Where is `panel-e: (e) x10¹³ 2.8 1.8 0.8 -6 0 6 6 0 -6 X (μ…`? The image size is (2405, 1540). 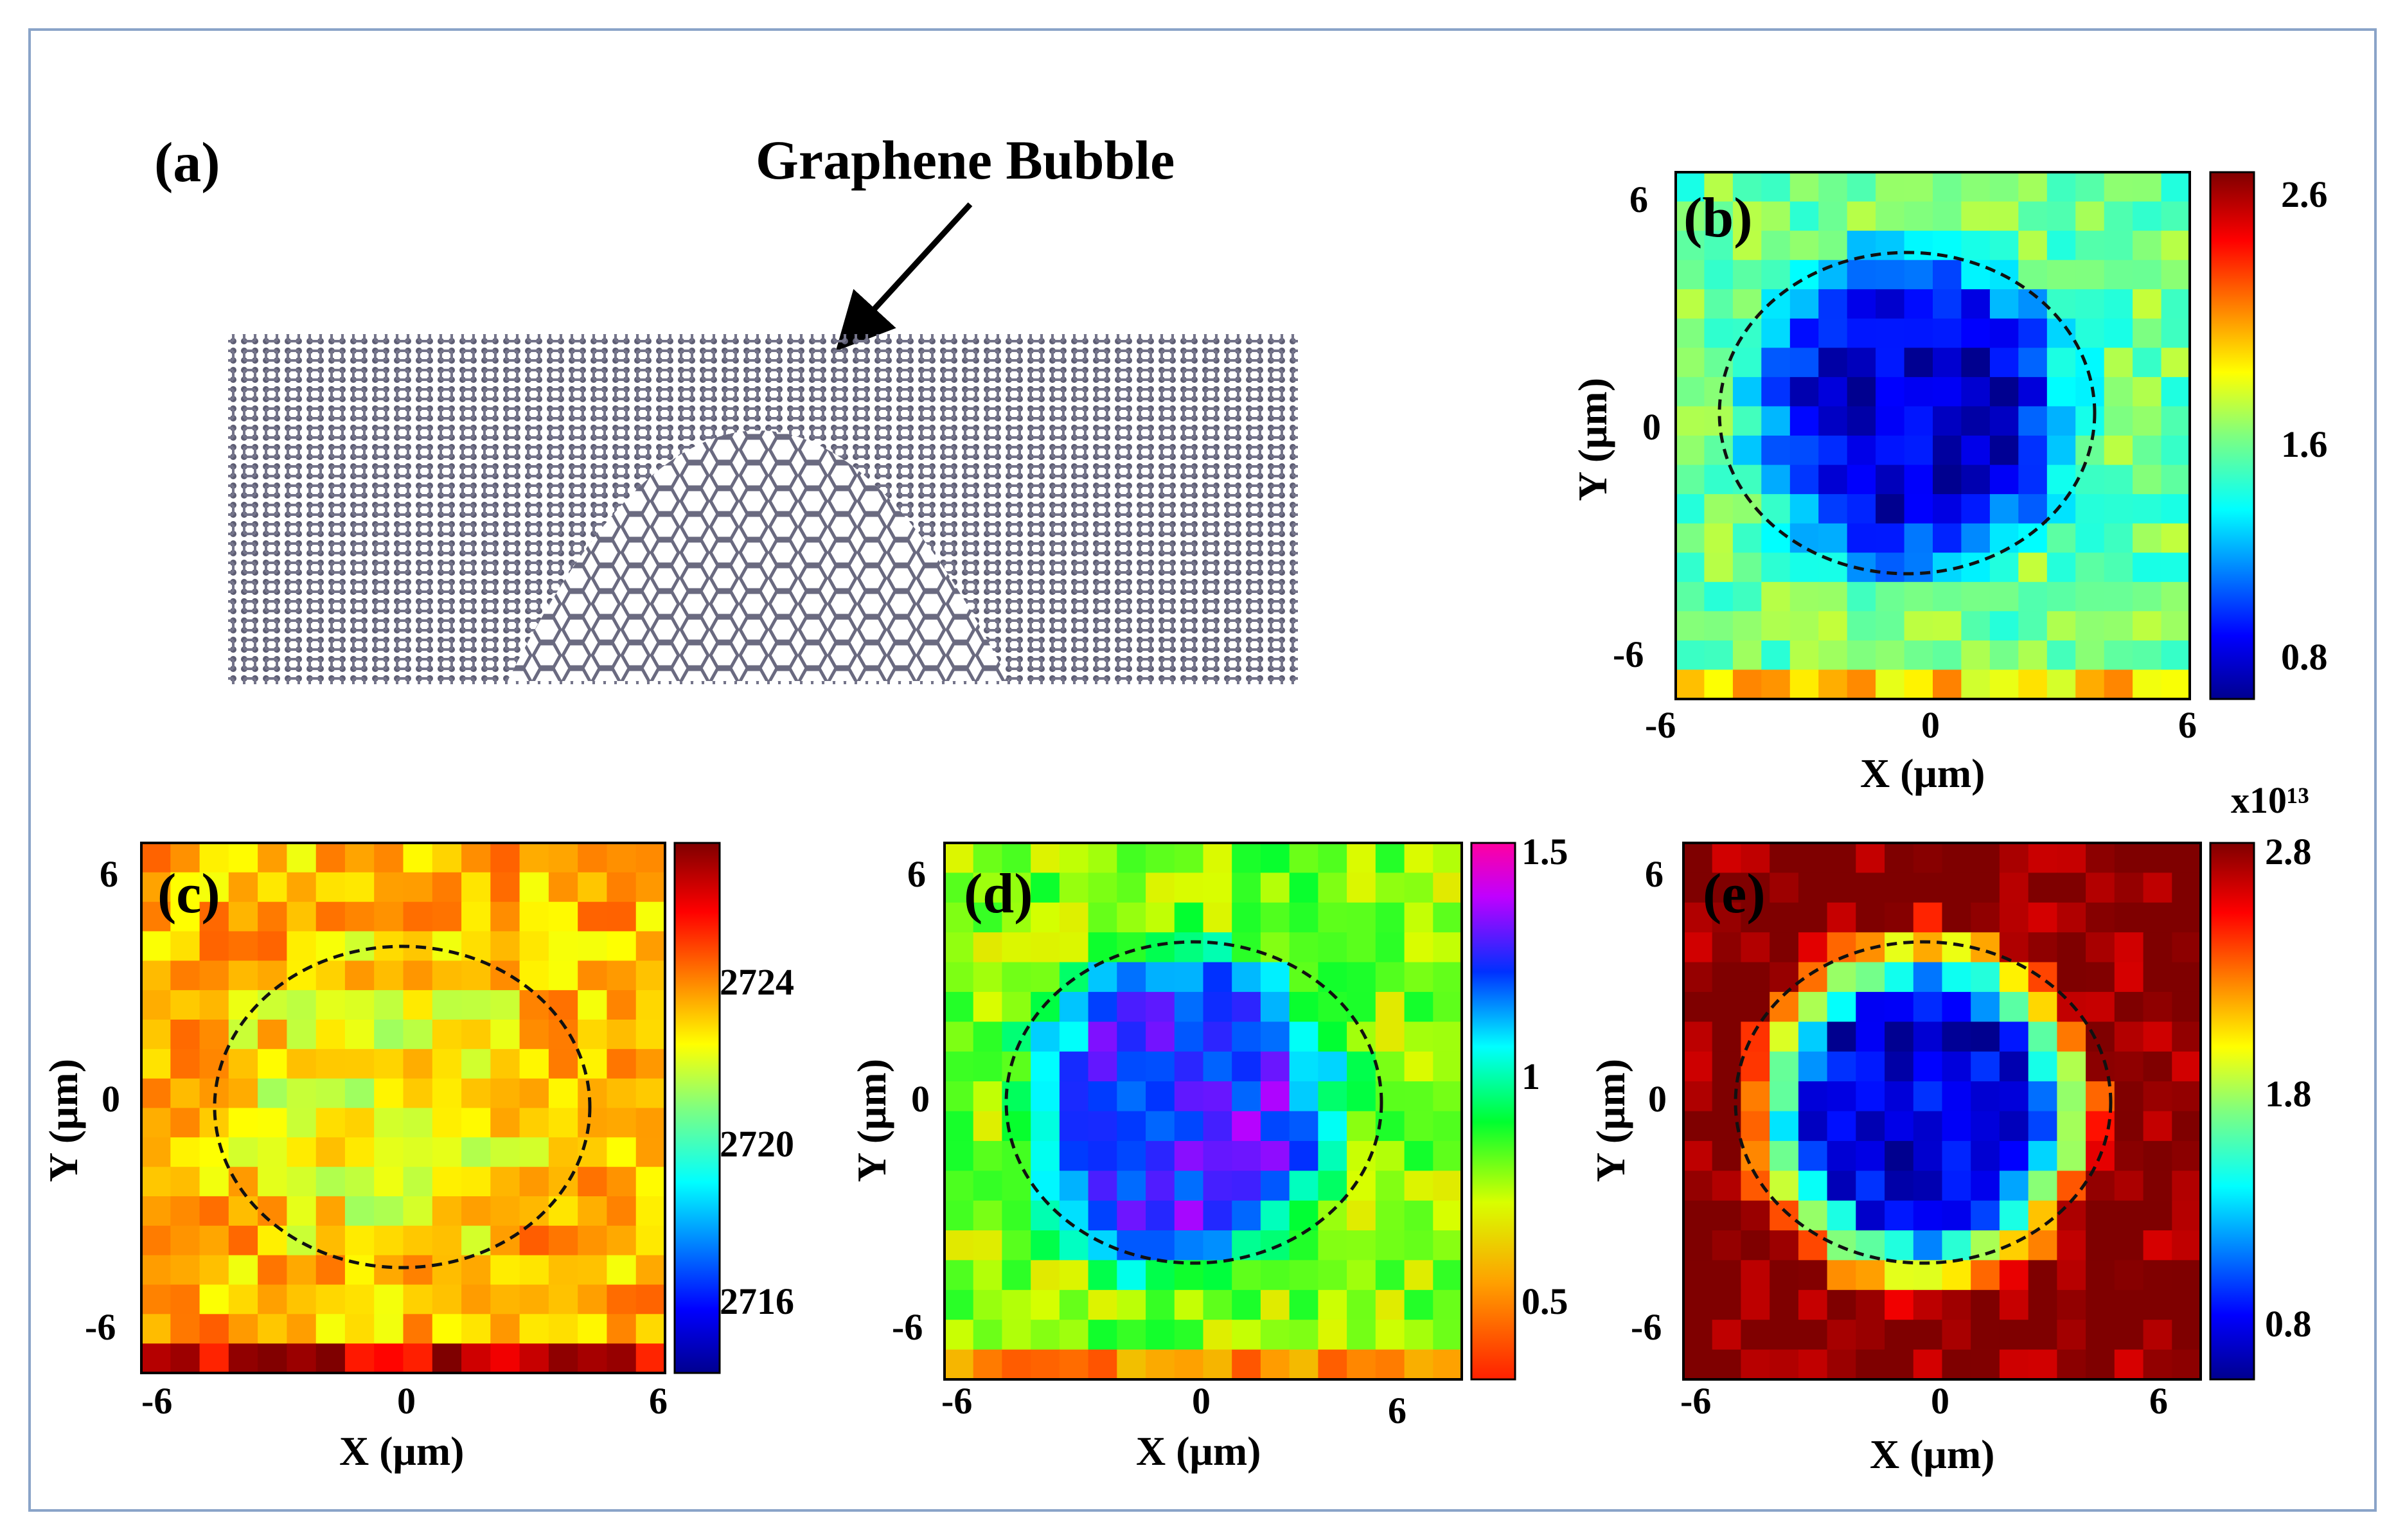 panel-e: (e) x10¹³ 2.8 1.8 0.8 -6 0 6 6 0 -6 X (μ… is located at coordinates (1950, 1128).